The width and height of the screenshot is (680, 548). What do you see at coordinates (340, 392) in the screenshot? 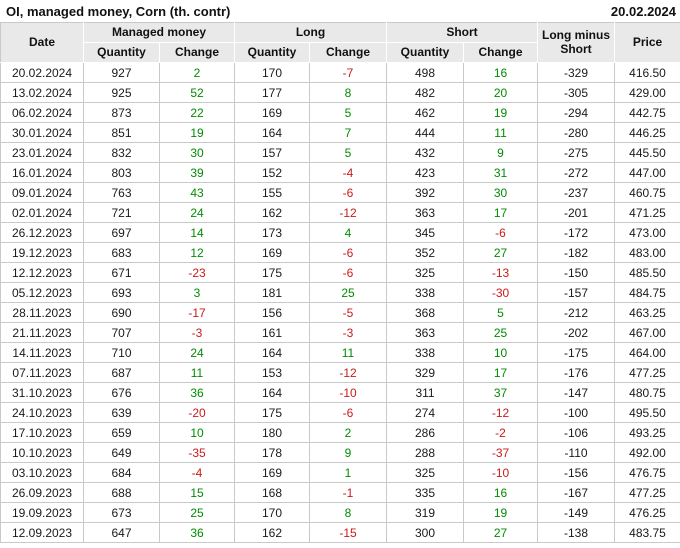
I see `table-row: 31.10.2023 676 36 164 -10 311 37 -147 480.75` at bounding box center [340, 392].